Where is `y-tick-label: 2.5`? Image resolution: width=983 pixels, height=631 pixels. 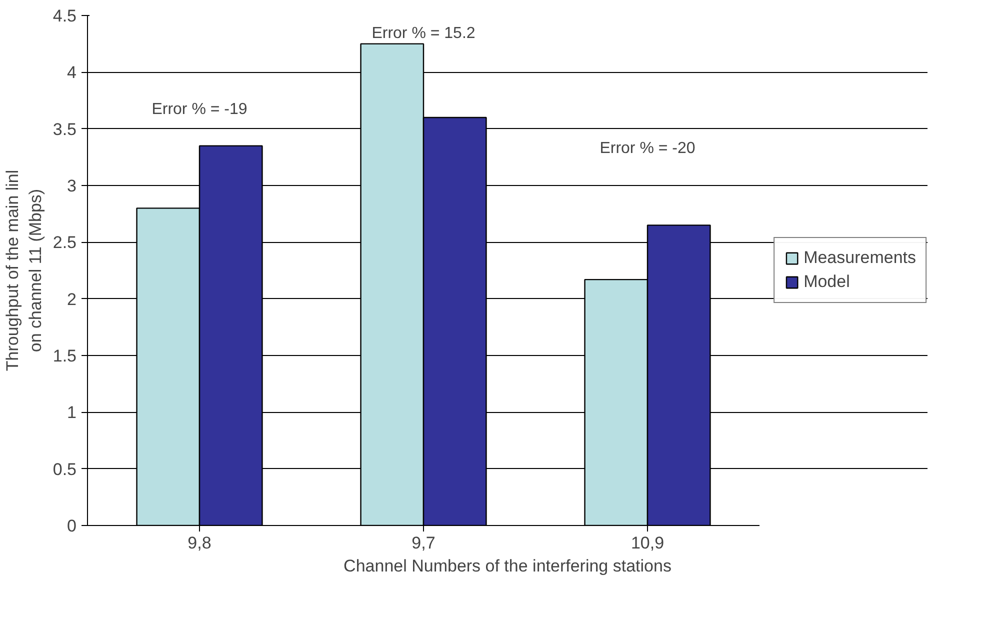
y-tick-label: 2.5 is located at coordinates (64, 242).